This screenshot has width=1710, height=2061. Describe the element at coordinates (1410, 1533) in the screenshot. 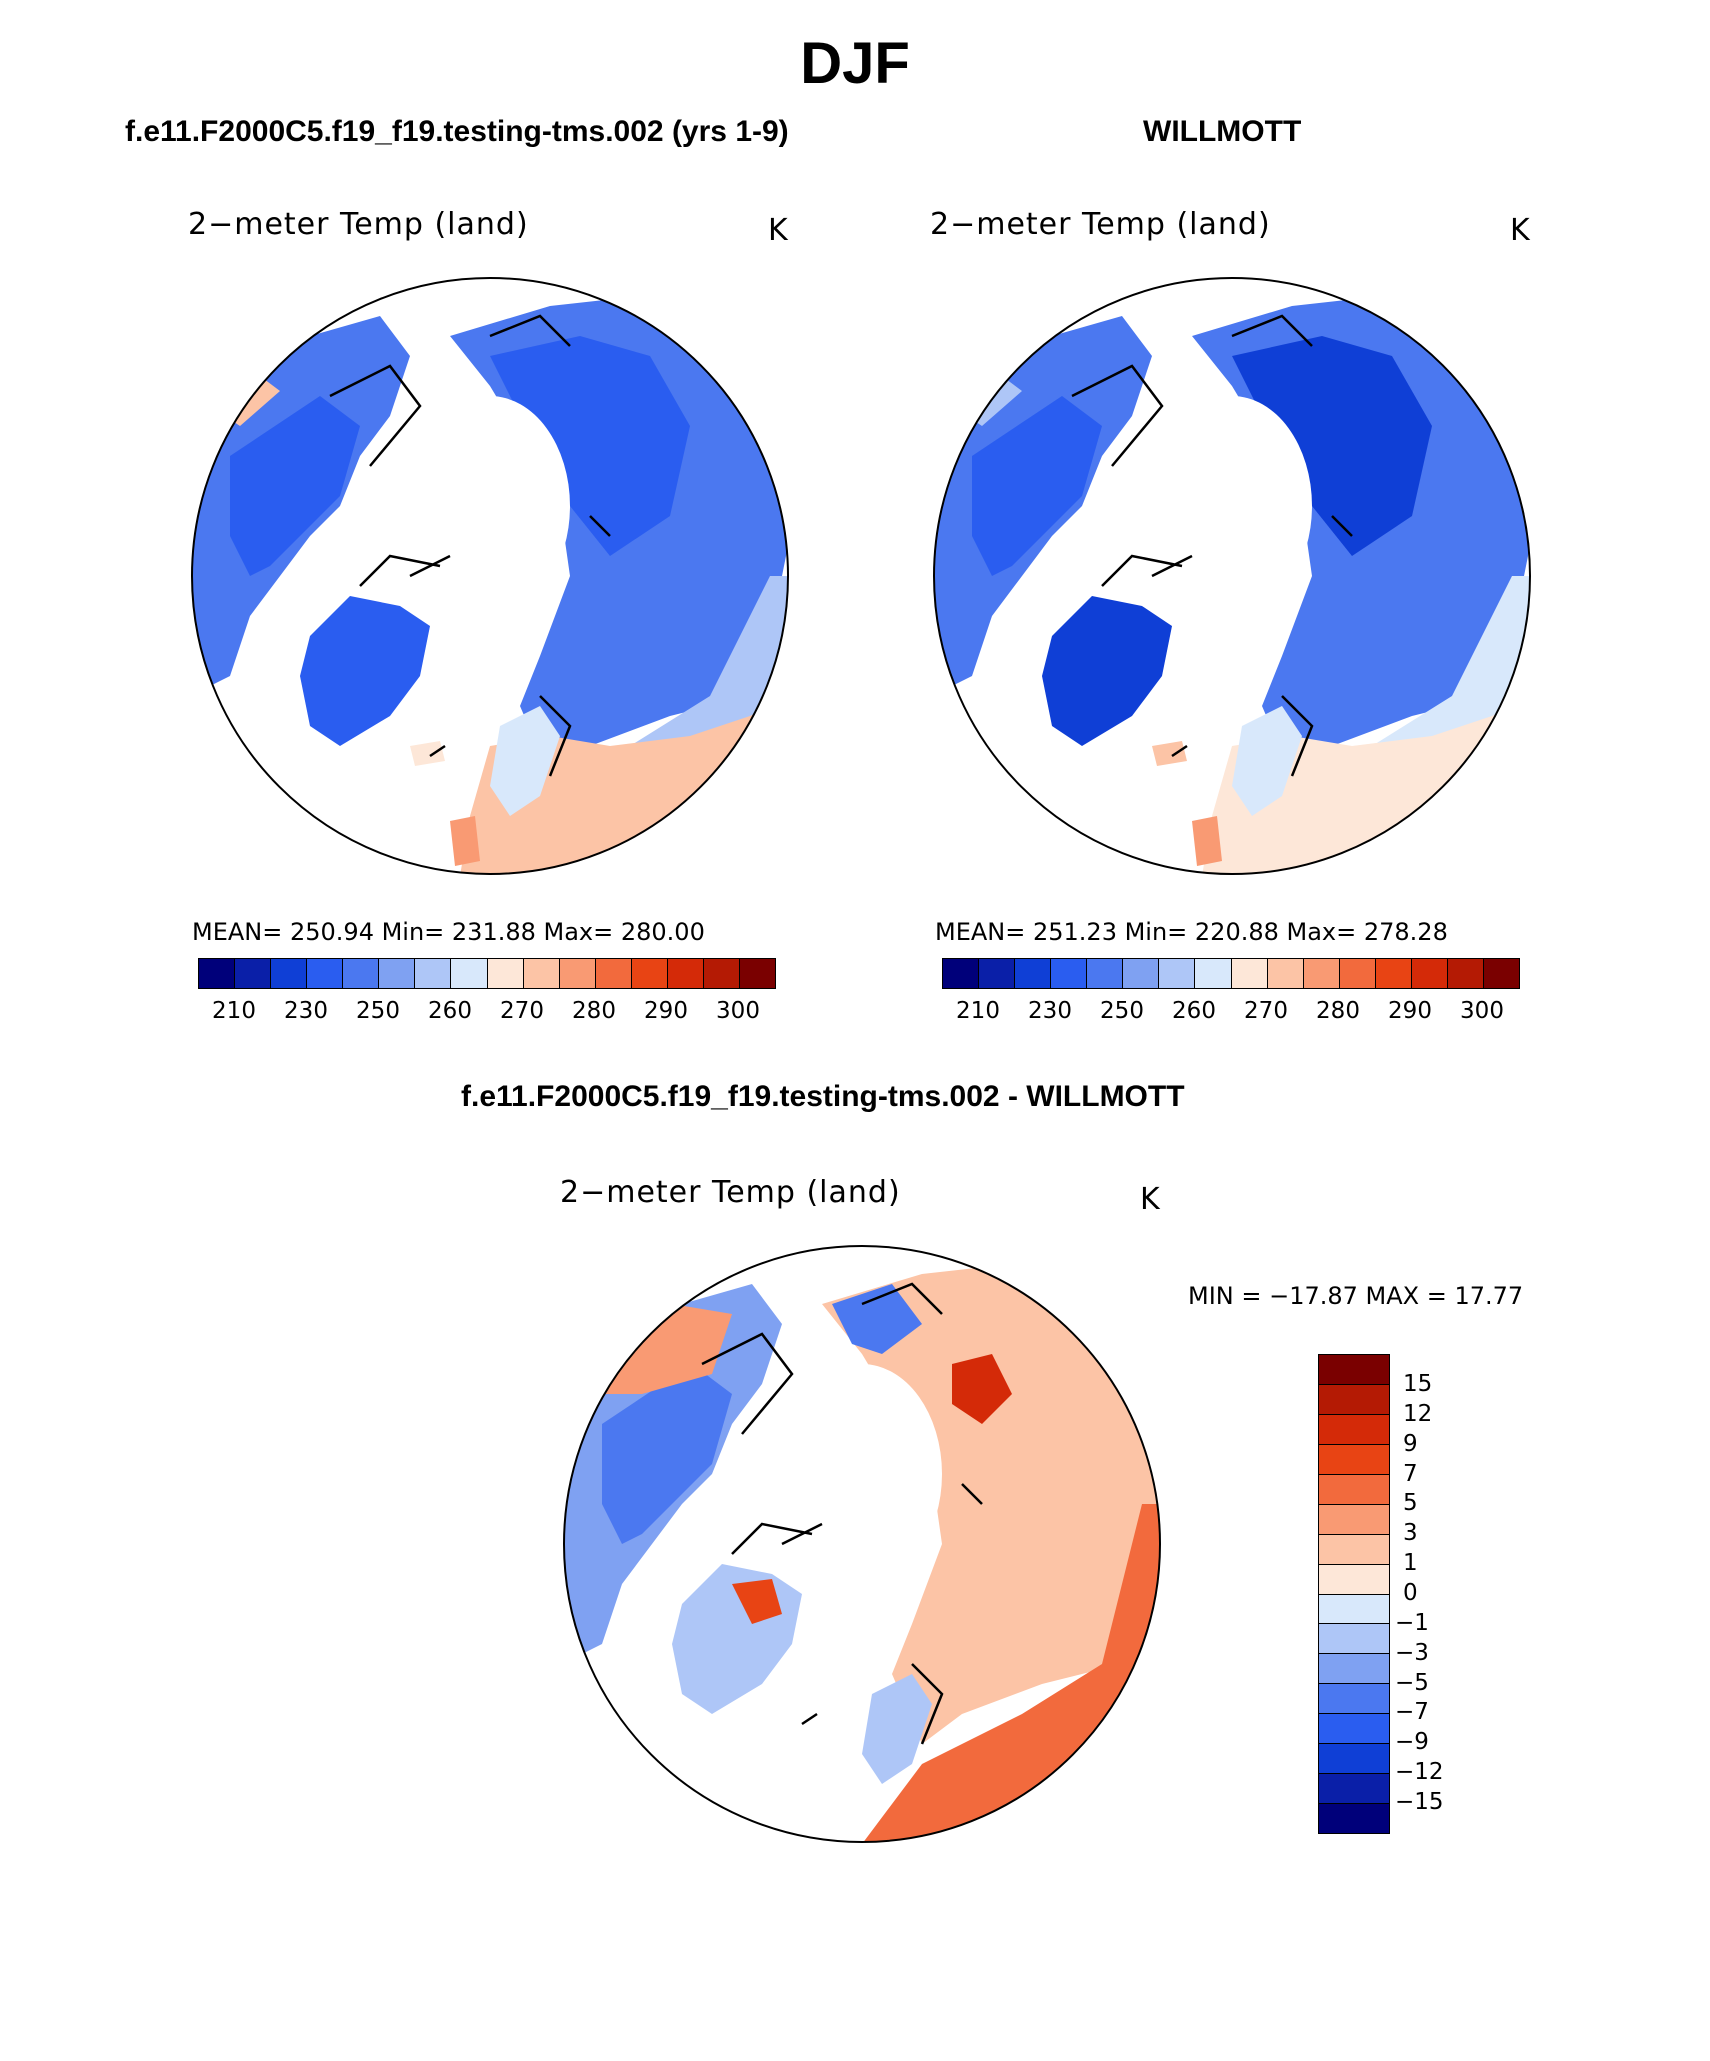

I see `diff-colorbar-tick: 3` at that location.